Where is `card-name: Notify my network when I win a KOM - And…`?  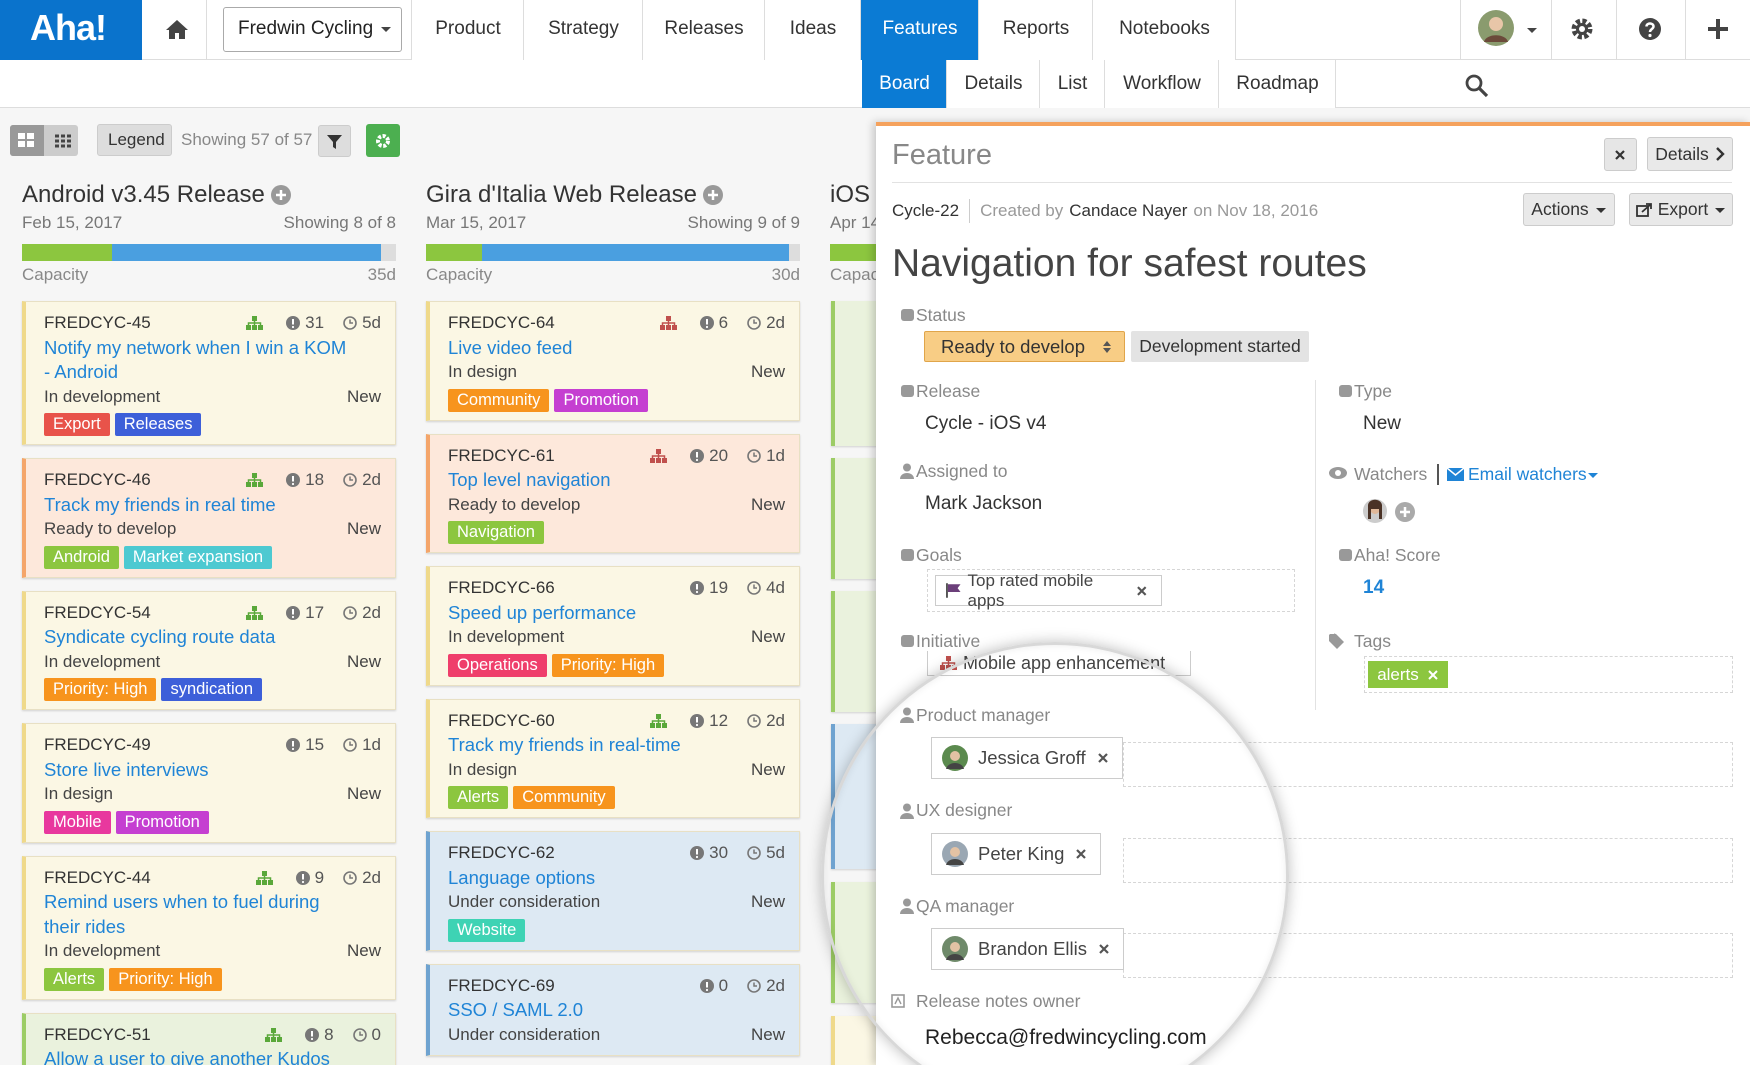 card-name: Notify my network when I win a KOM - And… is located at coordinates (195, 359).